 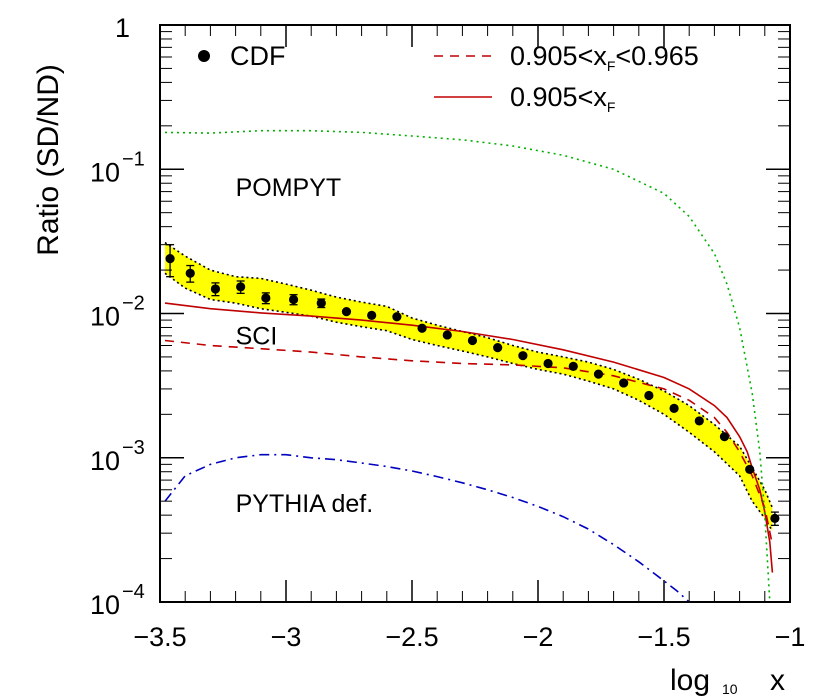 I want to click on x-tick-label: −2.5, so click(x=411, y=637).